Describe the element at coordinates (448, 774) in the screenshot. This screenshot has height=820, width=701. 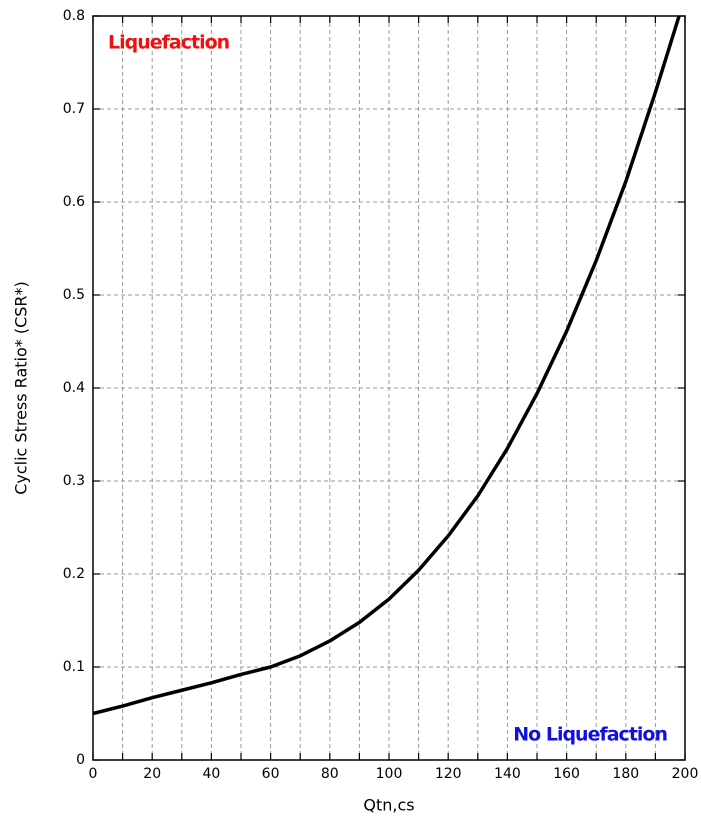
I see `x-tick-label: 120` at that location.